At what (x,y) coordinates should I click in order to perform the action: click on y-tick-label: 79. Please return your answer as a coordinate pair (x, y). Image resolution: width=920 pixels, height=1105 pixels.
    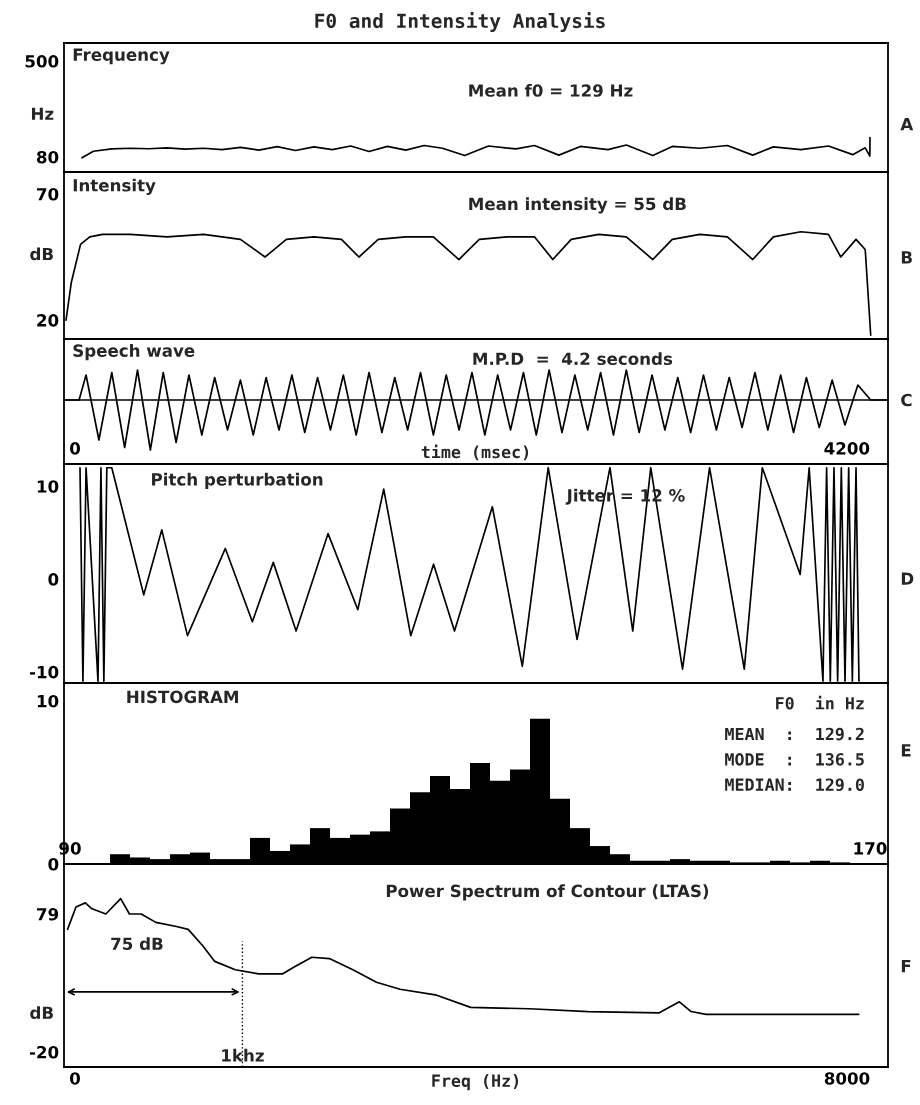
    Looking at the image, I should click on (48, 914).